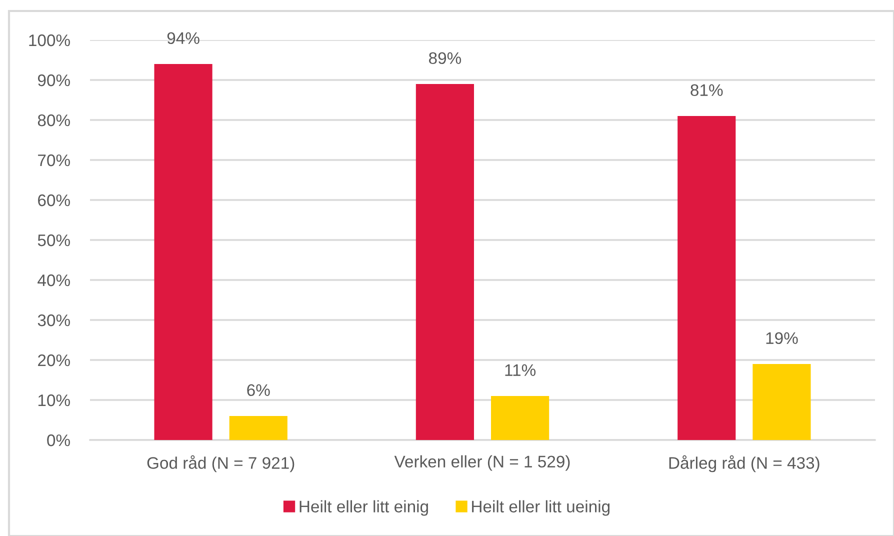 The width and height of the screenshot is (894, 536). Describe the element at coordinates (54, 160) in the screenshot. I see `y-tick-label: 70%` at that location.